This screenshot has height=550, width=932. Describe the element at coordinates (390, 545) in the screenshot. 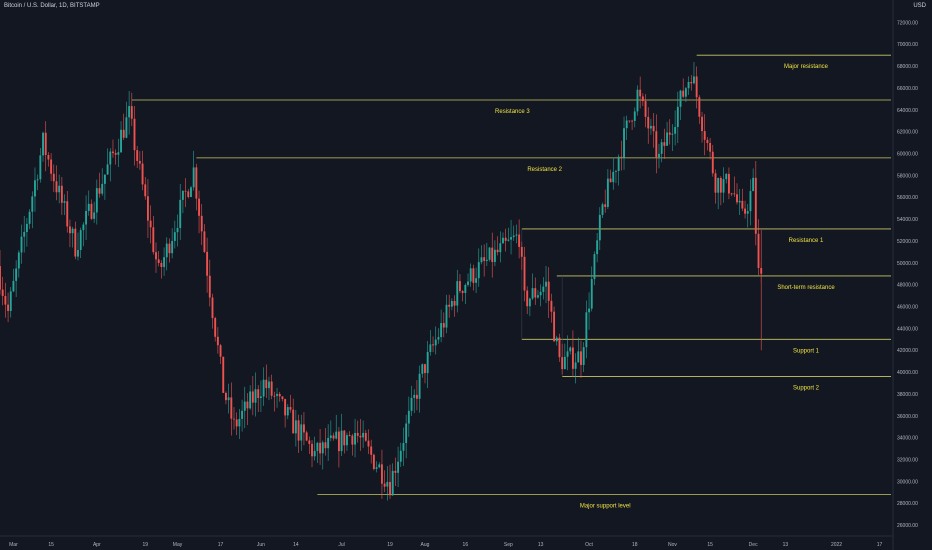

I see `time-tick-label: 19` at that location.